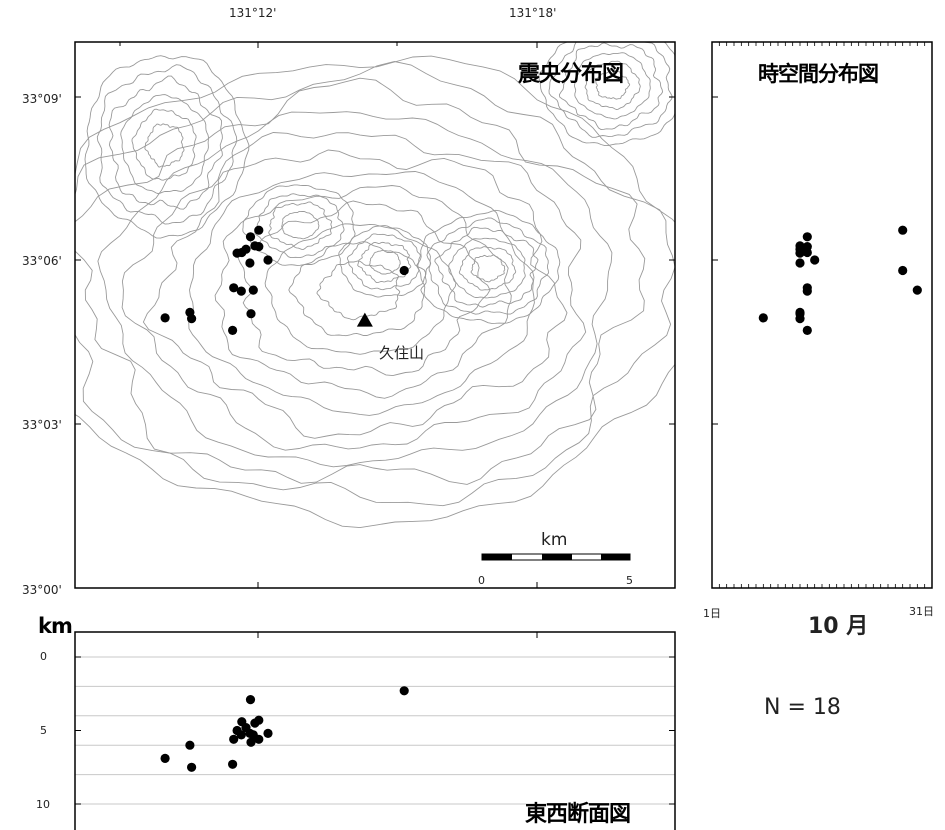  What do you see at coordinates (578, 814) in the screenshot?
I see `section-title: 東西断面図` at bounding box center [578, 814].